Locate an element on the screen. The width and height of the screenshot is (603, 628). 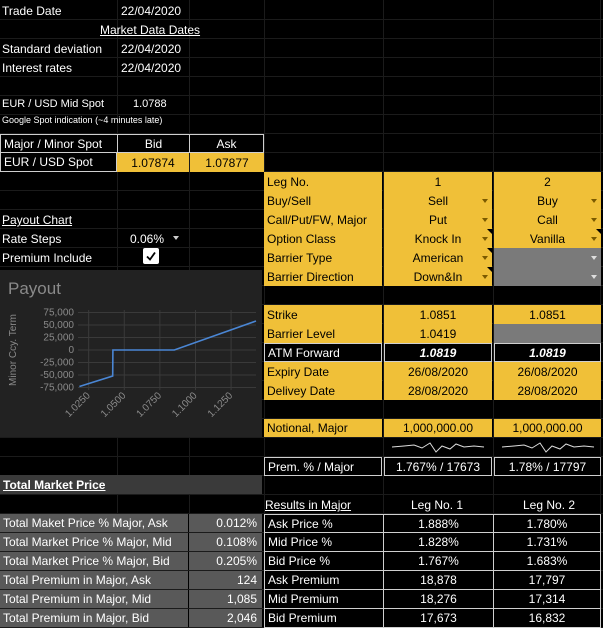
rate-steps-dropdown-icon is located at coordinates (176, 238).